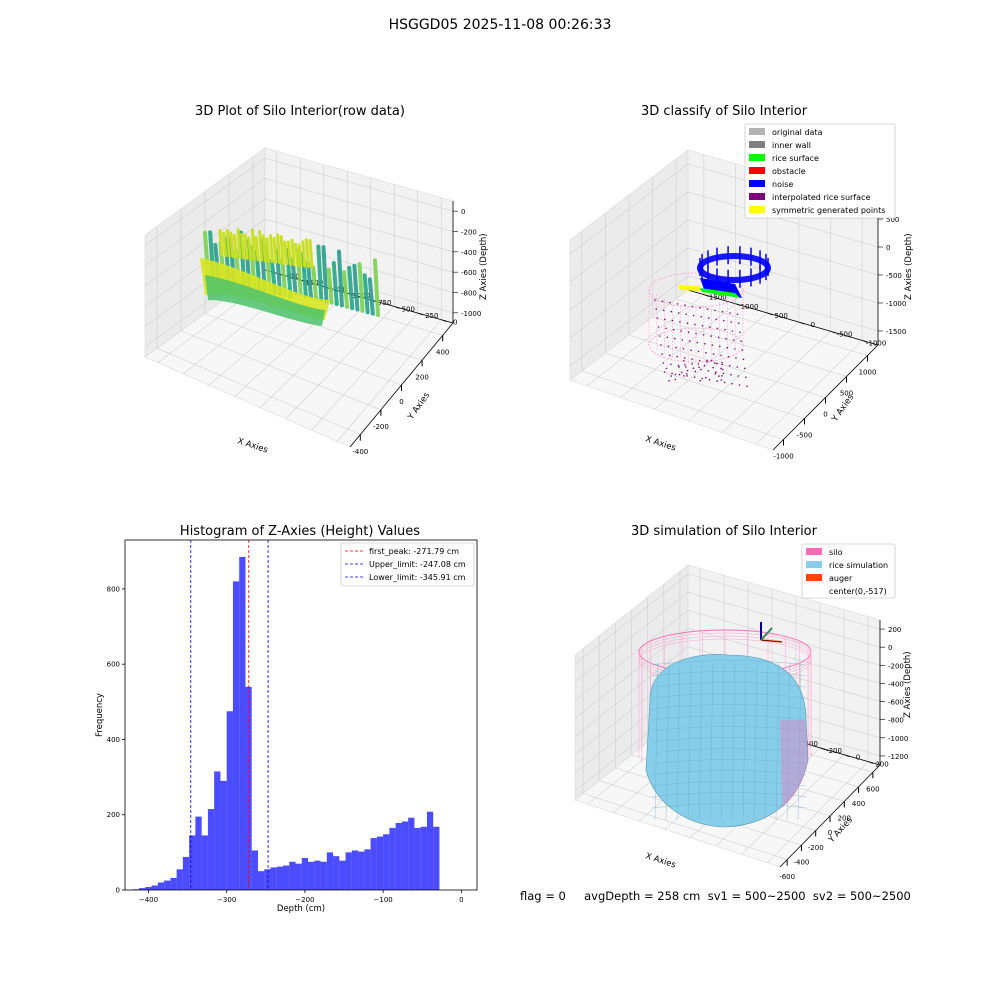 This screenshot has width=1000, height=1000. Describe the element at coordinates (148, 900) in the screenshot. I see `x-tick-label: −400` at that location.